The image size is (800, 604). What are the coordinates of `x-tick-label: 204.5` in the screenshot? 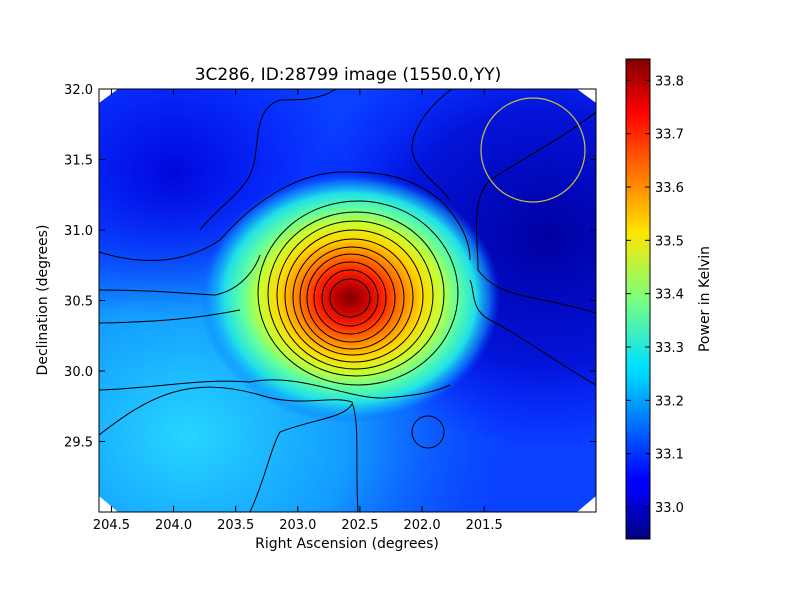 It's located at (111, 525).